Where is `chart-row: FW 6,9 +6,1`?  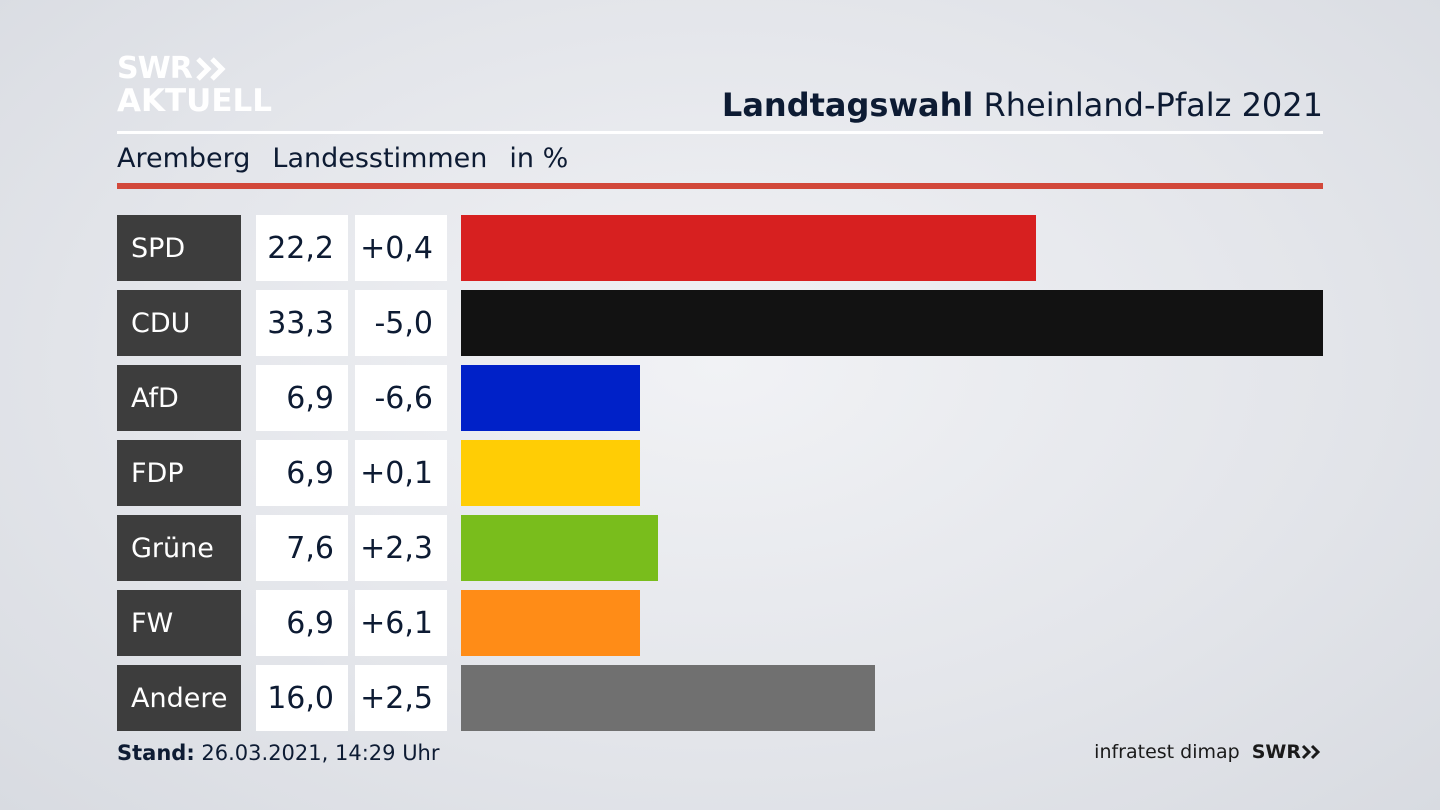
chart-row: FW 6,9 +6,1 is located at coordinates (720, 623).